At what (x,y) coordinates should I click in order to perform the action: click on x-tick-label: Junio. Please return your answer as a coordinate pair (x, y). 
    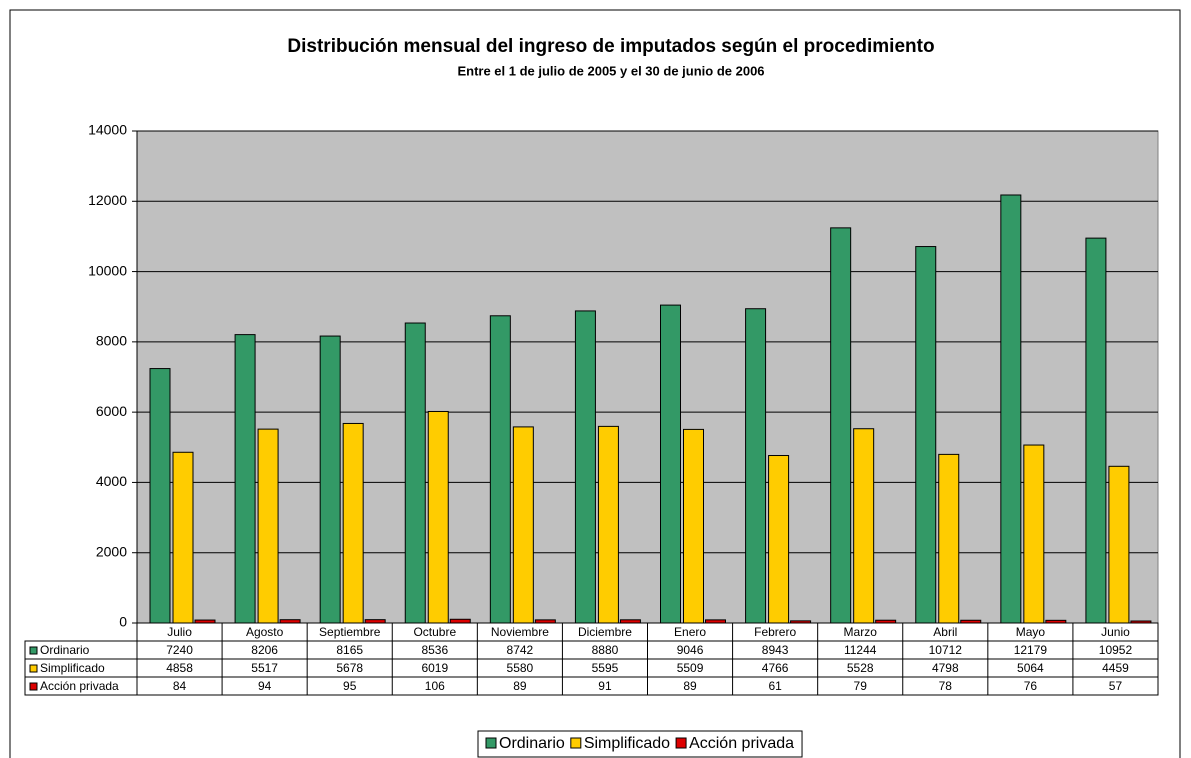
    Looking at the image, I should click on (1115, 632).